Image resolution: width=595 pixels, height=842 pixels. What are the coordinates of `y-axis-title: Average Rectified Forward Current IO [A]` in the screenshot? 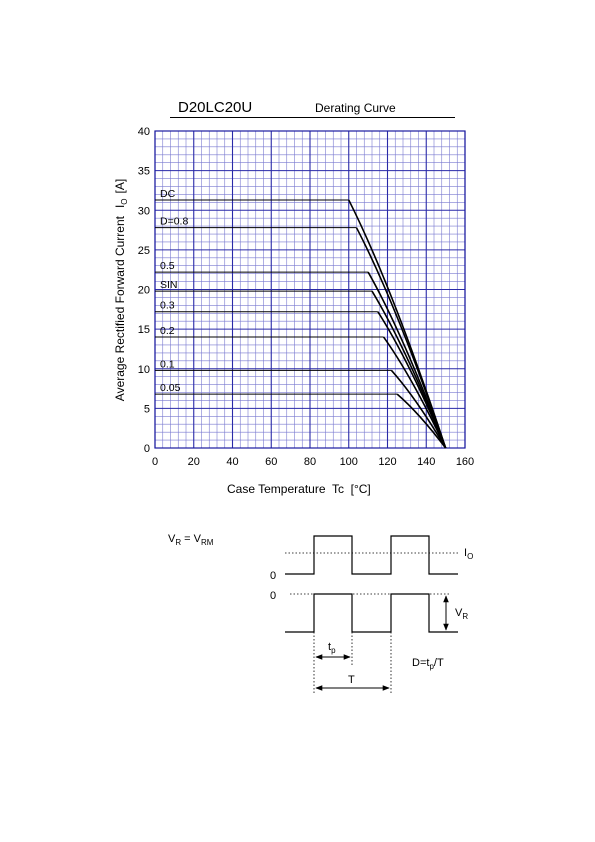 It's located at (121, 290).